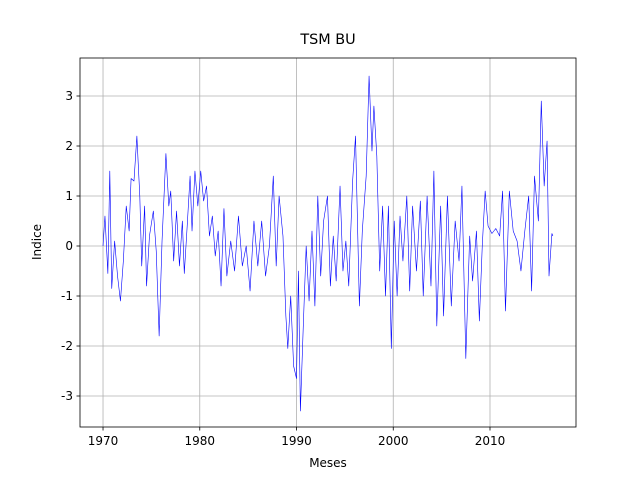 The image size is (640, 480). What do you see at coordinates (69, 196) in the screenshot?
I see `y-tick-label: 1` at bounding box center [69, 196].